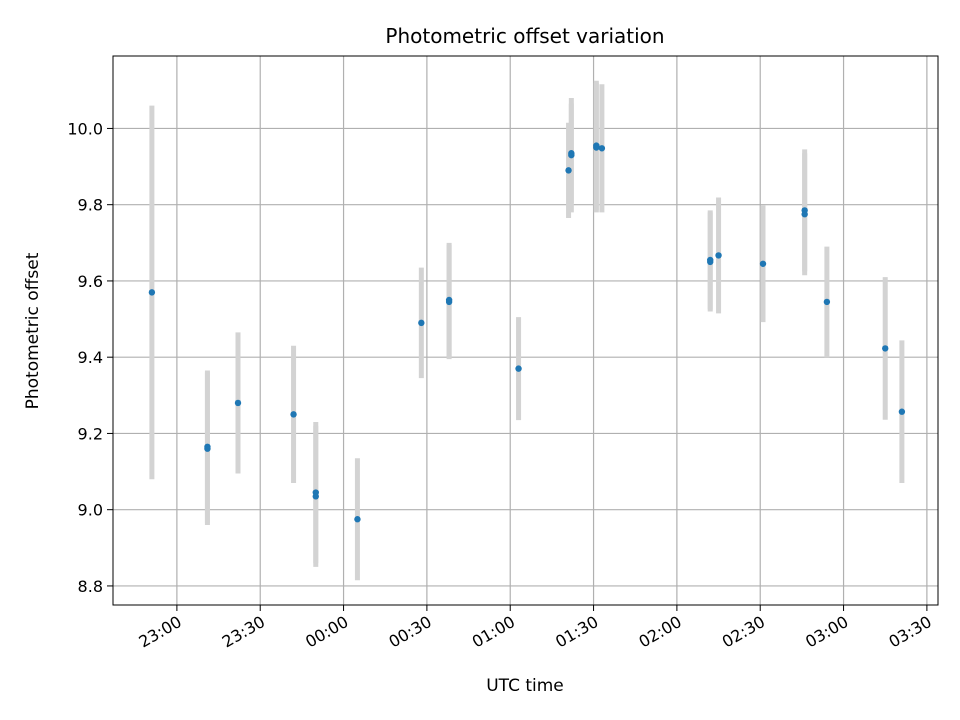 This screenshot has width=960, height=720. What do you see at coordinates (159, 632) in the screenshot?
I see `x-tick-label: 23:00` at bounding box center [159, 632].